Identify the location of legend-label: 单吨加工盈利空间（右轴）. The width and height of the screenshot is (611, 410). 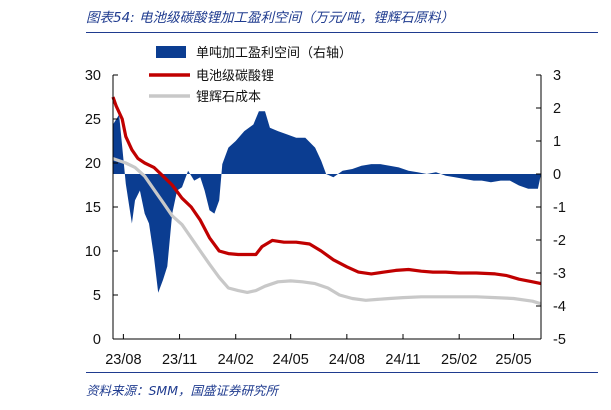
(274, 53).